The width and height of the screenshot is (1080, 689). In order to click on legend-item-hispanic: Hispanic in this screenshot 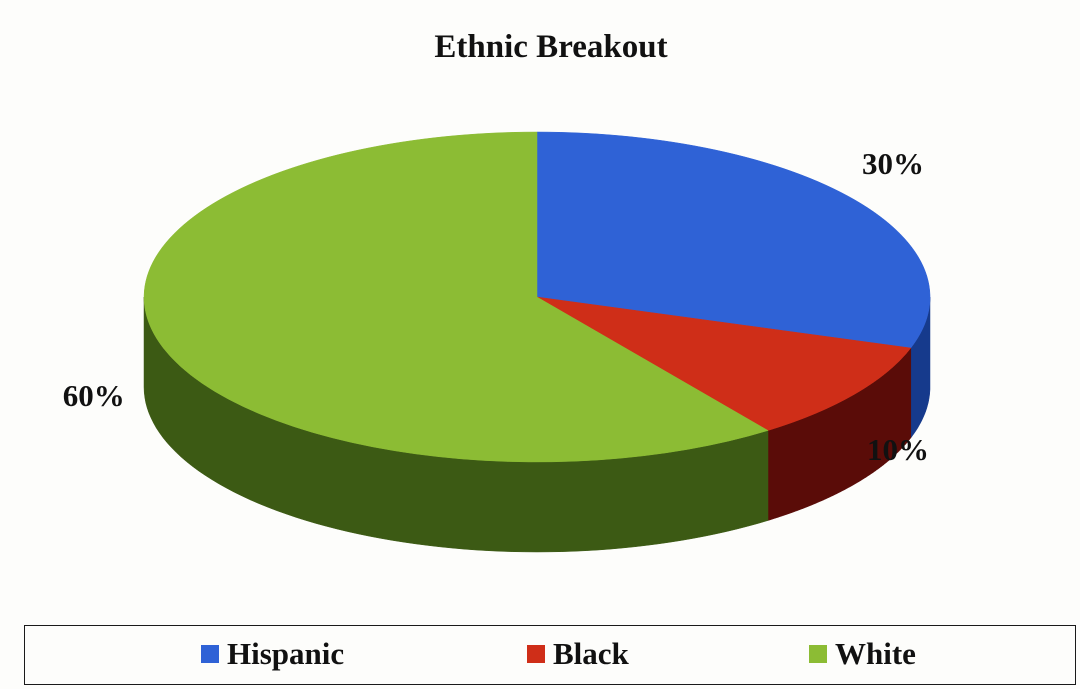, I will do `click(272, 654)`.